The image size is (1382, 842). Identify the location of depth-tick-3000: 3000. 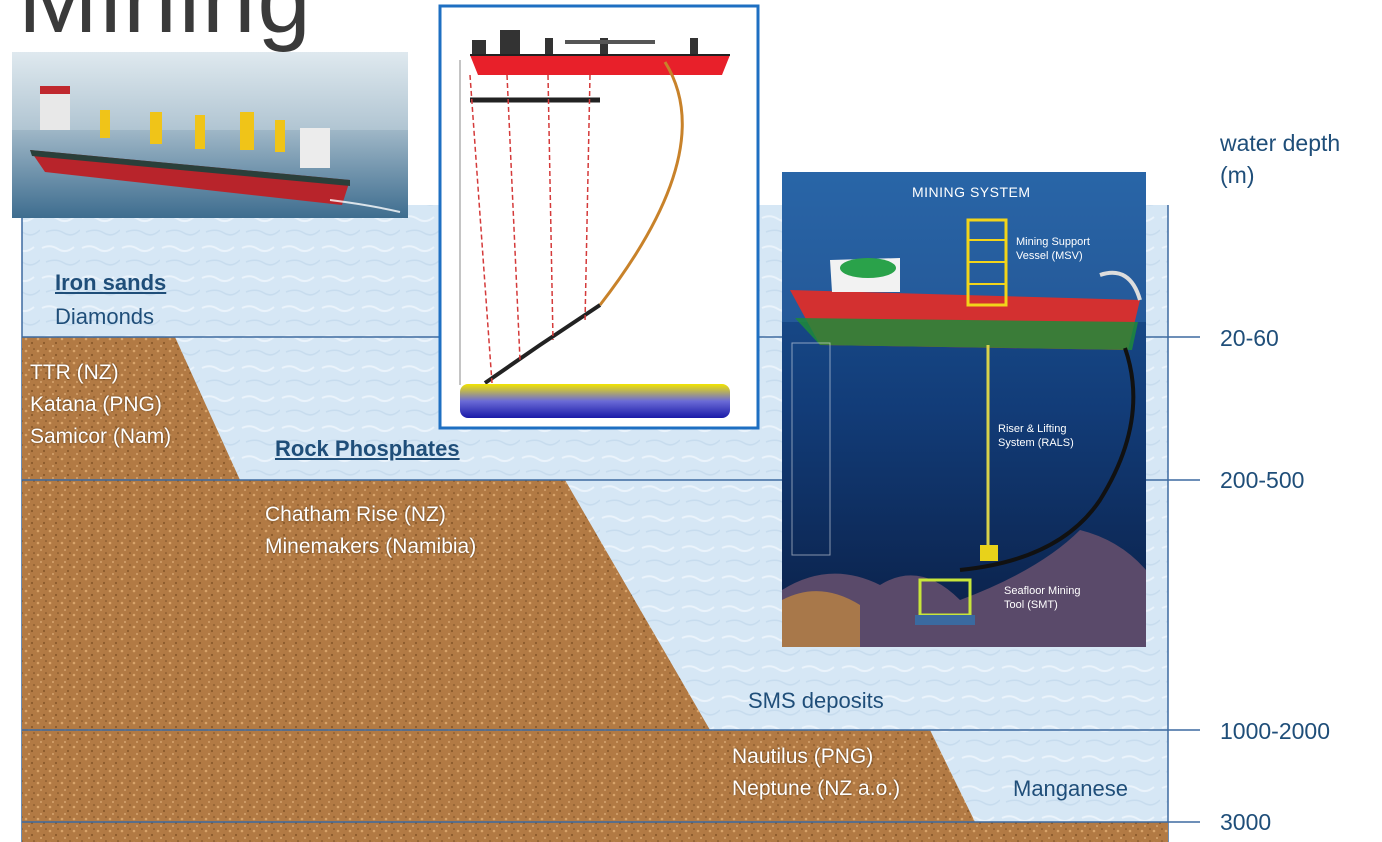
(1246, 822).